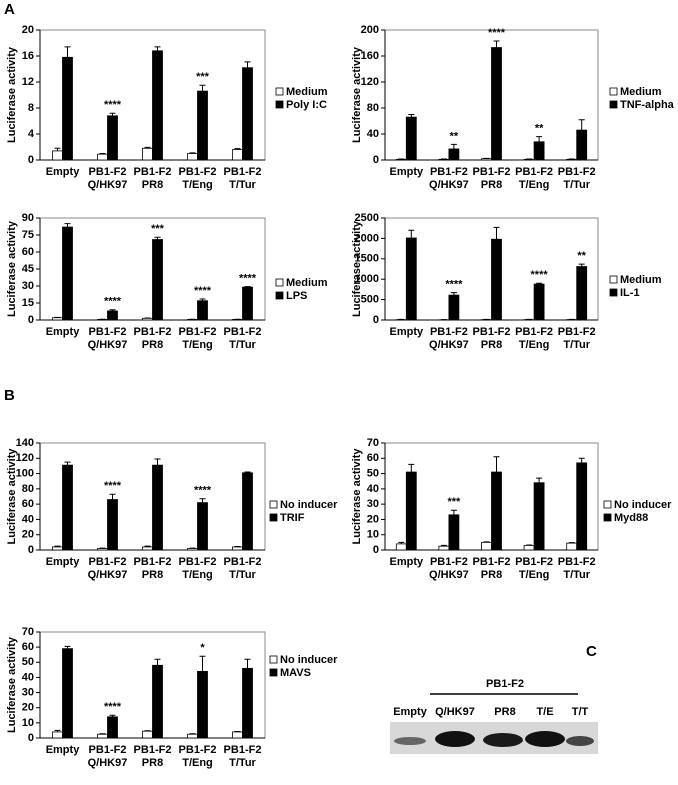 The image size is (678, 785). What do you see at coordinates (292, 518) in the screenshot?
I see `legend-label: TRIF` at bounding box center [292, 518].